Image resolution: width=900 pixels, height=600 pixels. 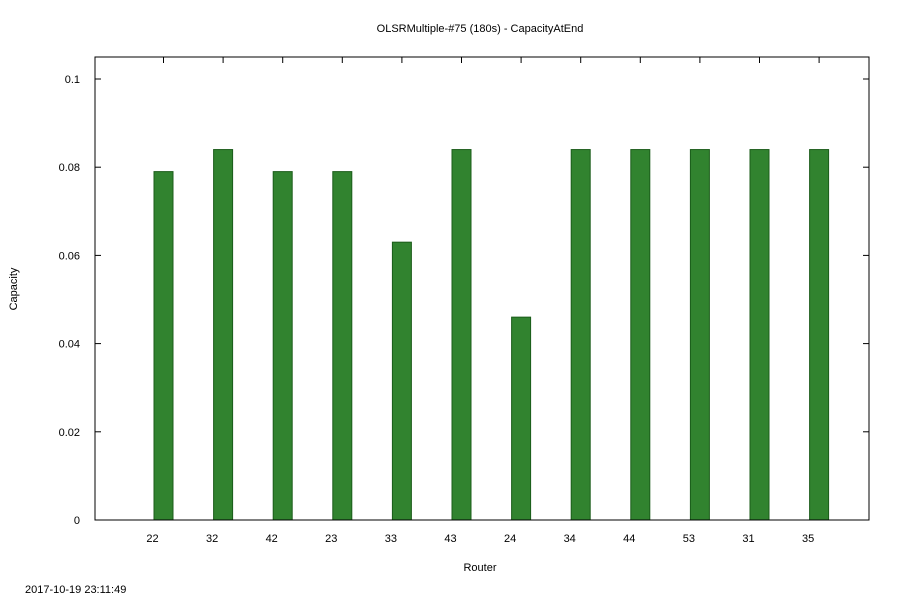 What do you see at coordinates (72, 80) in the screenshot?
I see `y-tick-label: 0.1` at bounding box center [72, 80].